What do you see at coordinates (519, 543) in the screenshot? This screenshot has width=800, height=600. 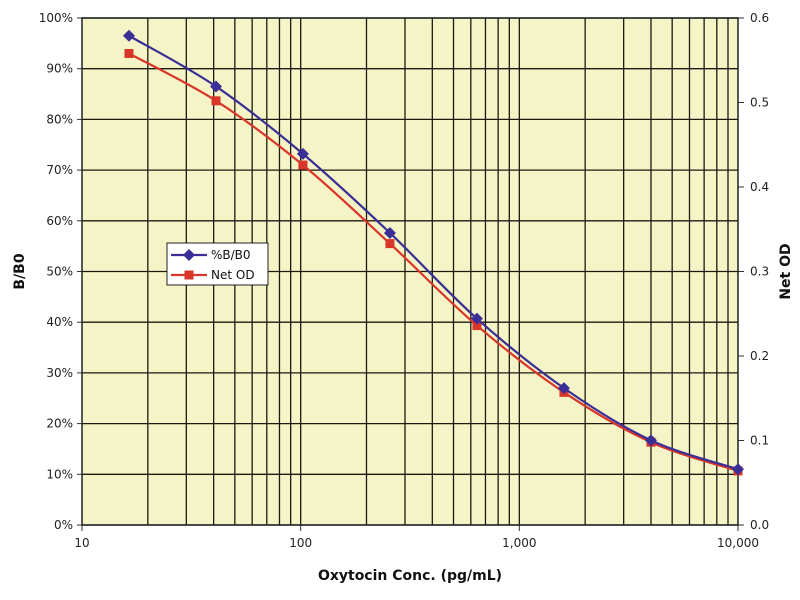 I see `x-tick-label: 1,000` at bounding box center [519, 543].